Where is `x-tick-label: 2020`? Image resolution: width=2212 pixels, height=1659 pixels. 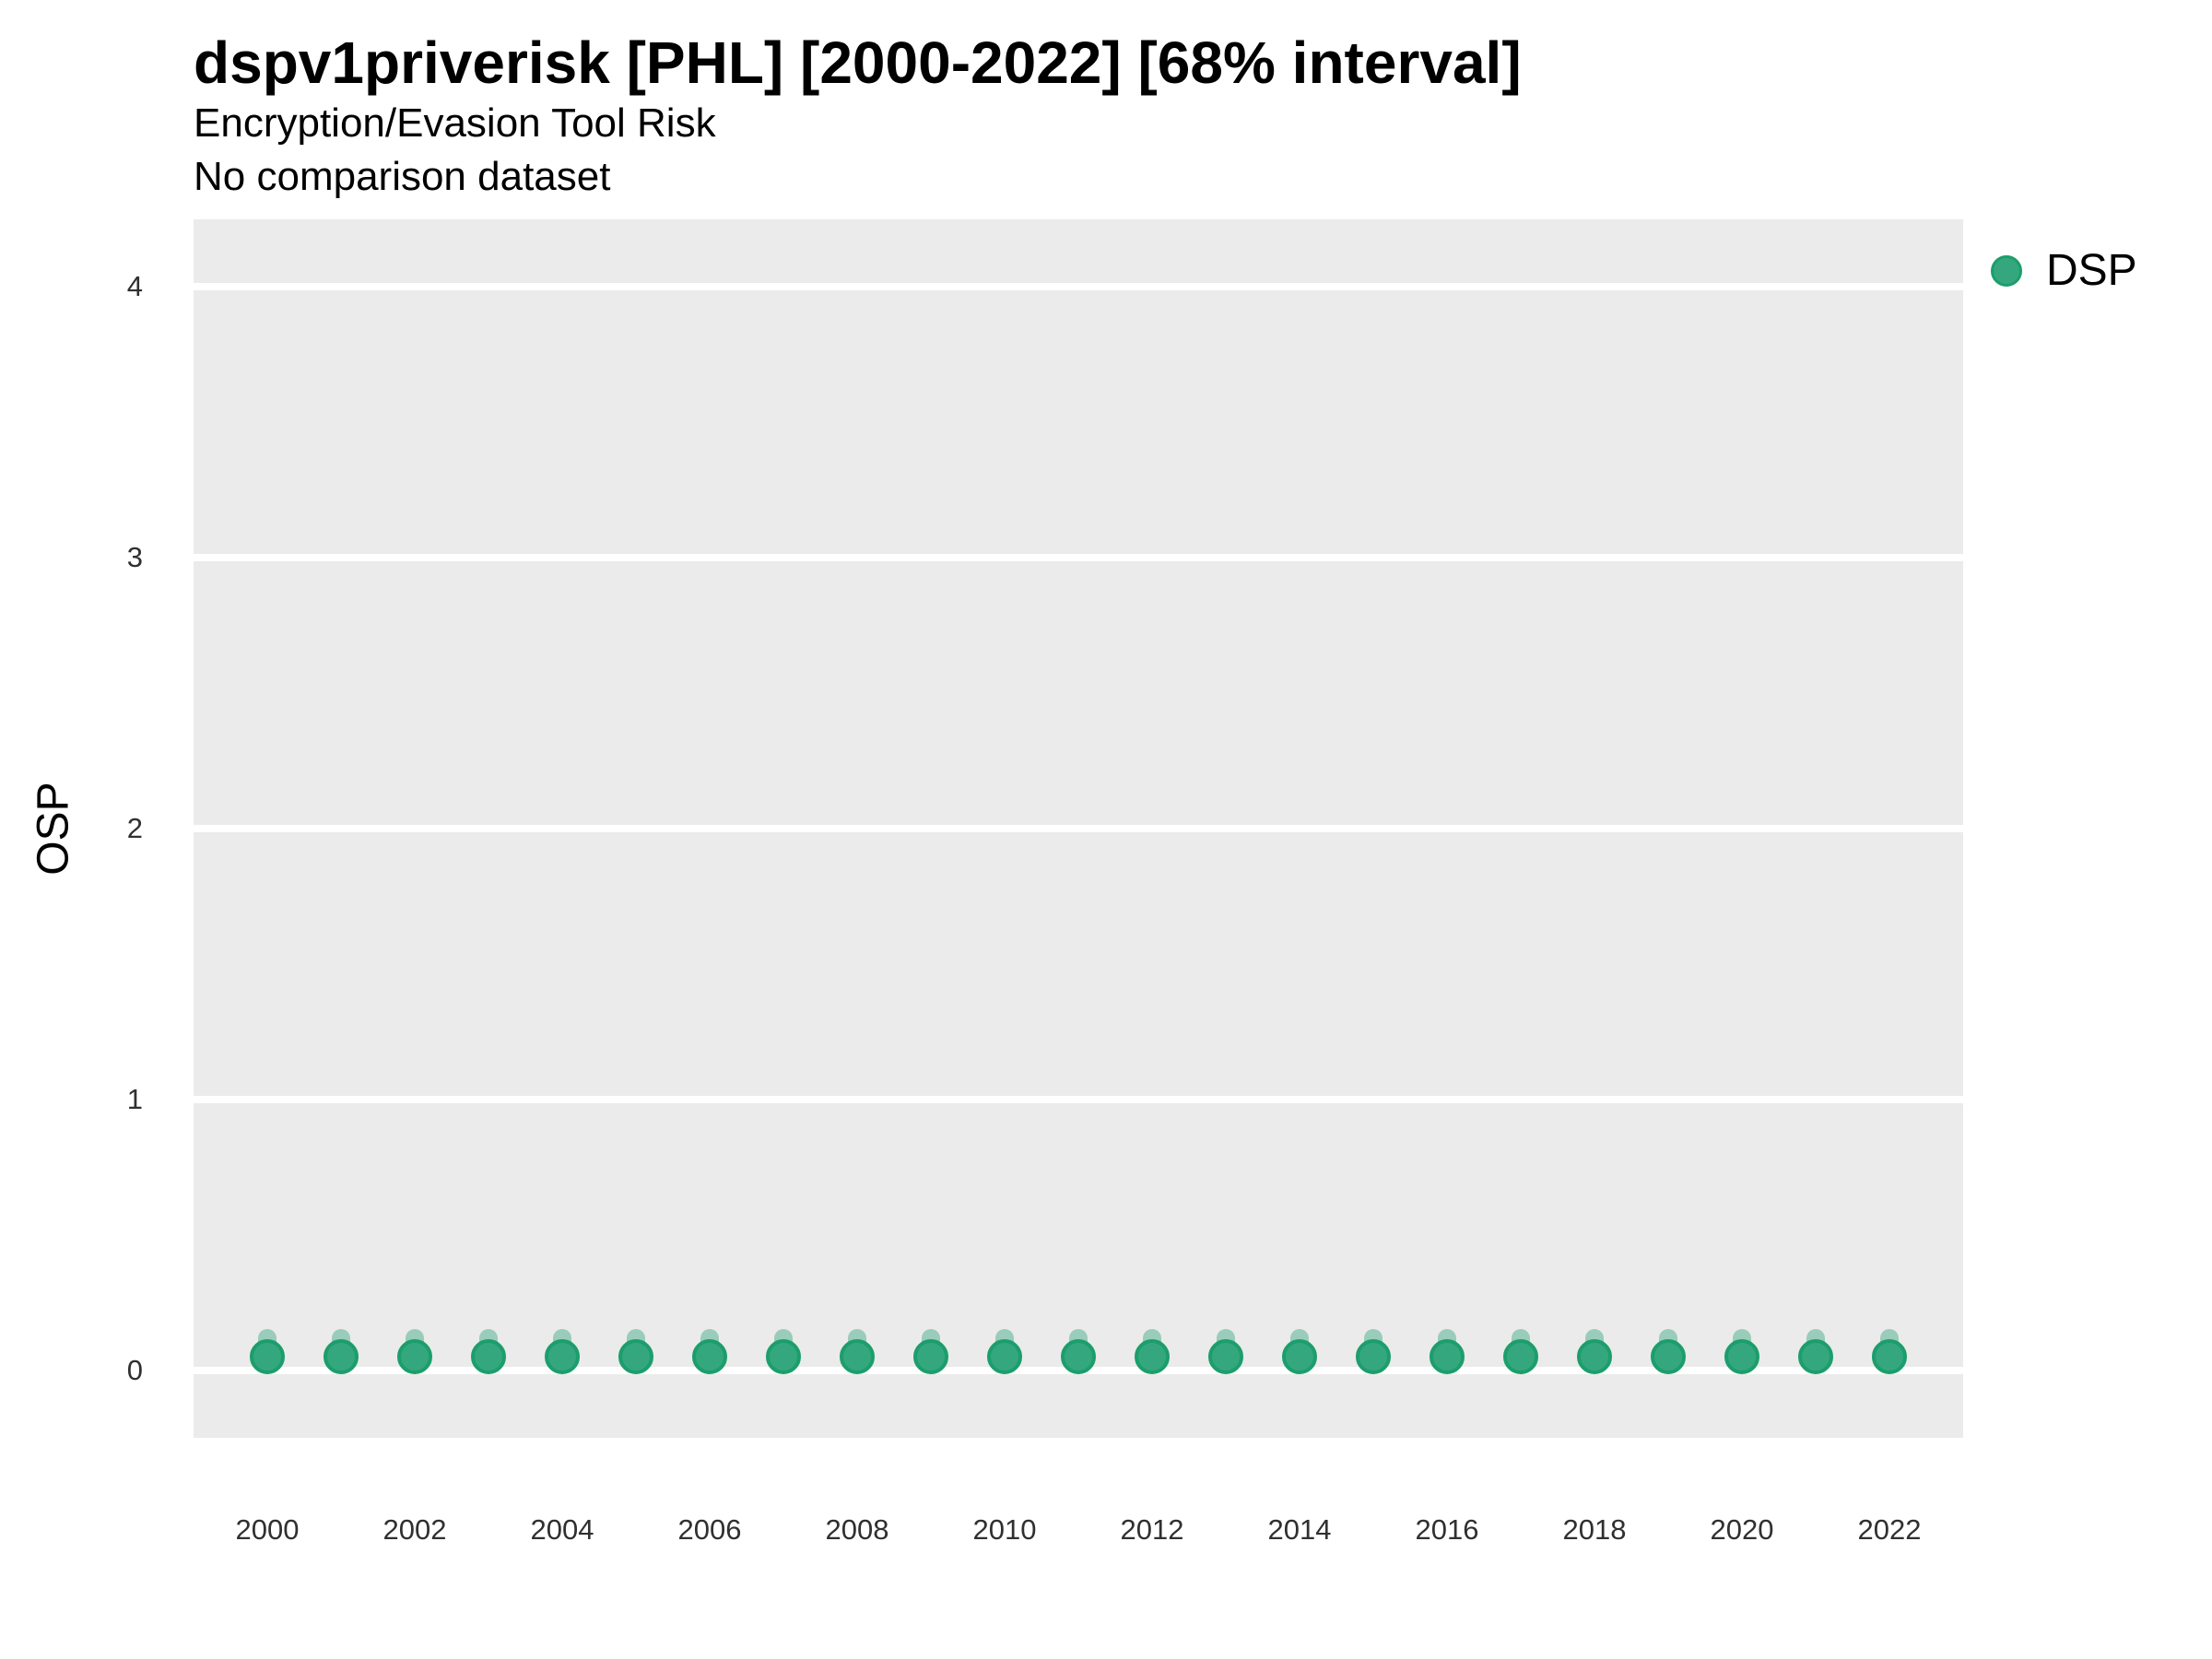 x-tick-label: 2020 is located at coordinates (1742, 1529).